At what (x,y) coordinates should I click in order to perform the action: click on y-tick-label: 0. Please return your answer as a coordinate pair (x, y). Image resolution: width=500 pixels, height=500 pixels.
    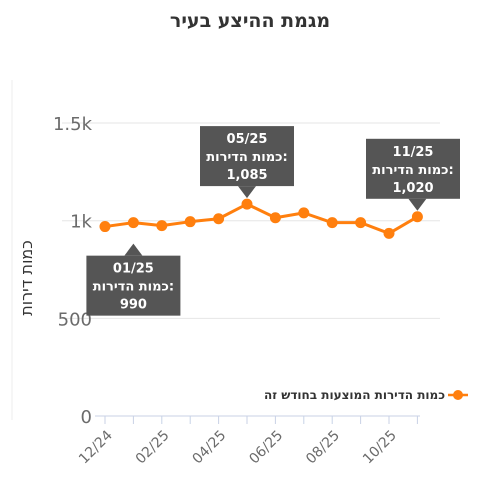
    Looking at the image, I should click on (86, 417).